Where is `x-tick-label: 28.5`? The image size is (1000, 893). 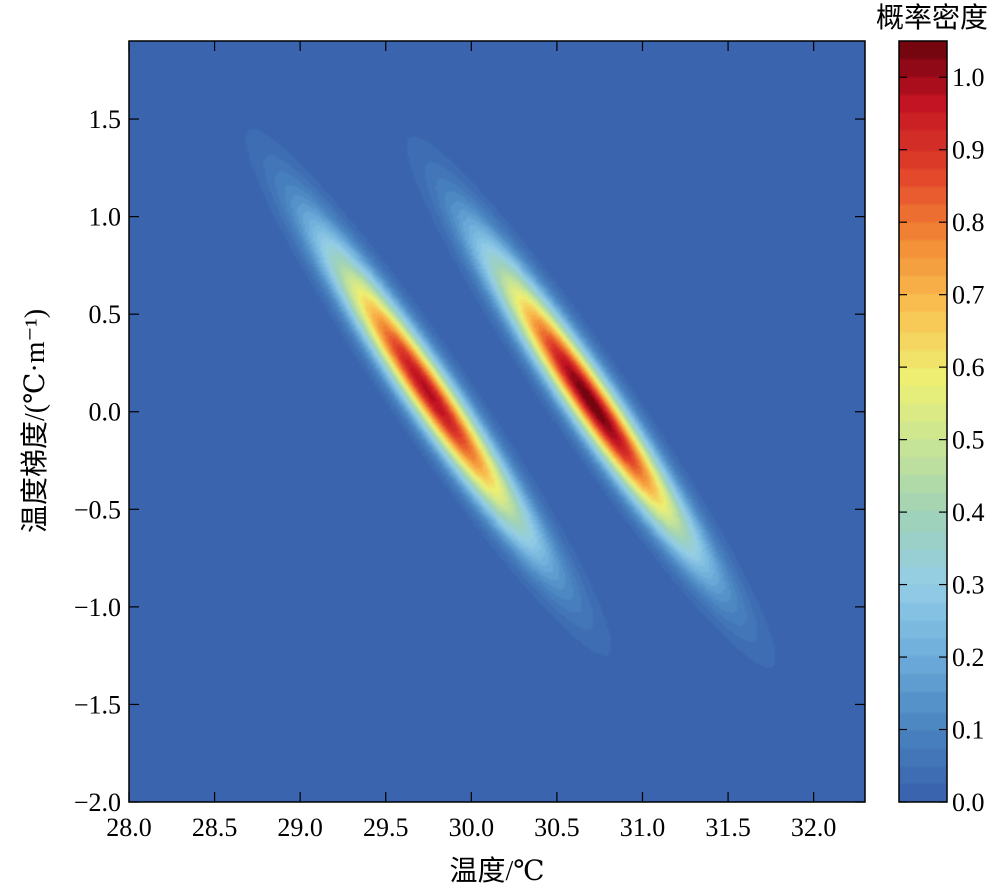 x-tick-label: 28.5 is located at coordinates (215, 827).